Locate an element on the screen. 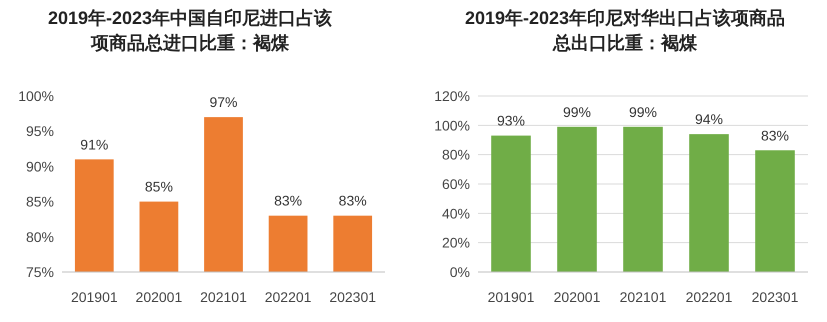  y-tick-label: 20% is located at coordinates (456, 242).